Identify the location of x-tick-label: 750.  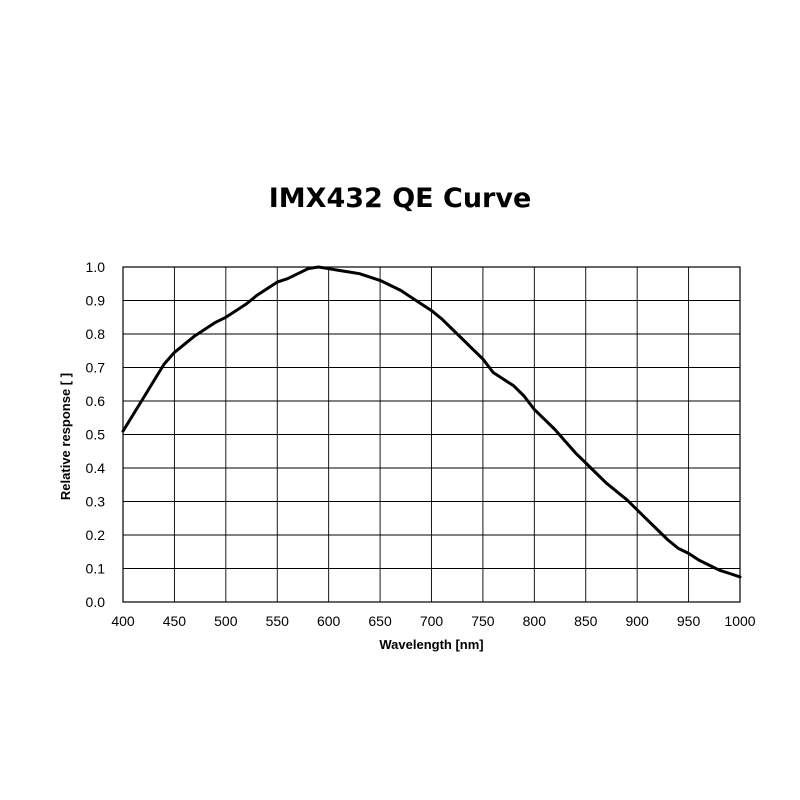
(483, 621).